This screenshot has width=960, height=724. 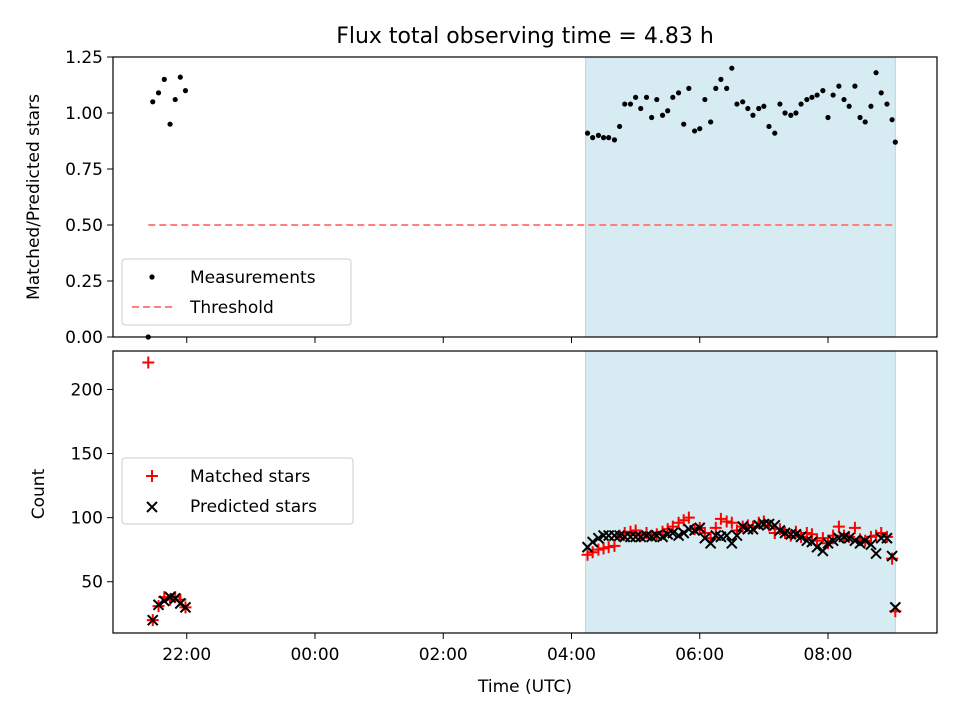 What do you see at coordinates (152, 507) in the screenshot?
I see `legend-predicted-marker` at bounding box center [152, 507].